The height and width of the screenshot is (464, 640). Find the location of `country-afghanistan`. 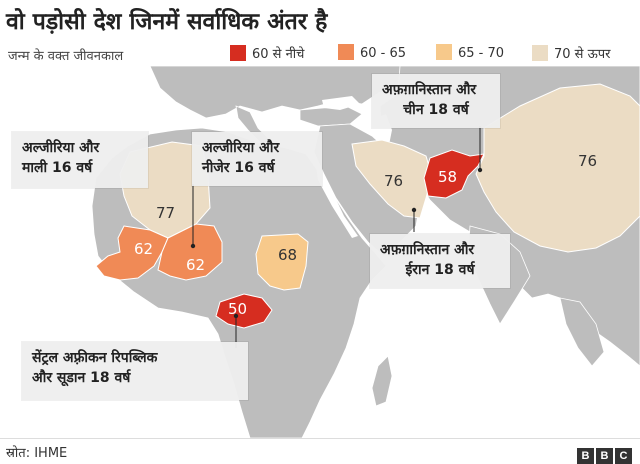

country-afghanistan is located at coordinates (454, 174).